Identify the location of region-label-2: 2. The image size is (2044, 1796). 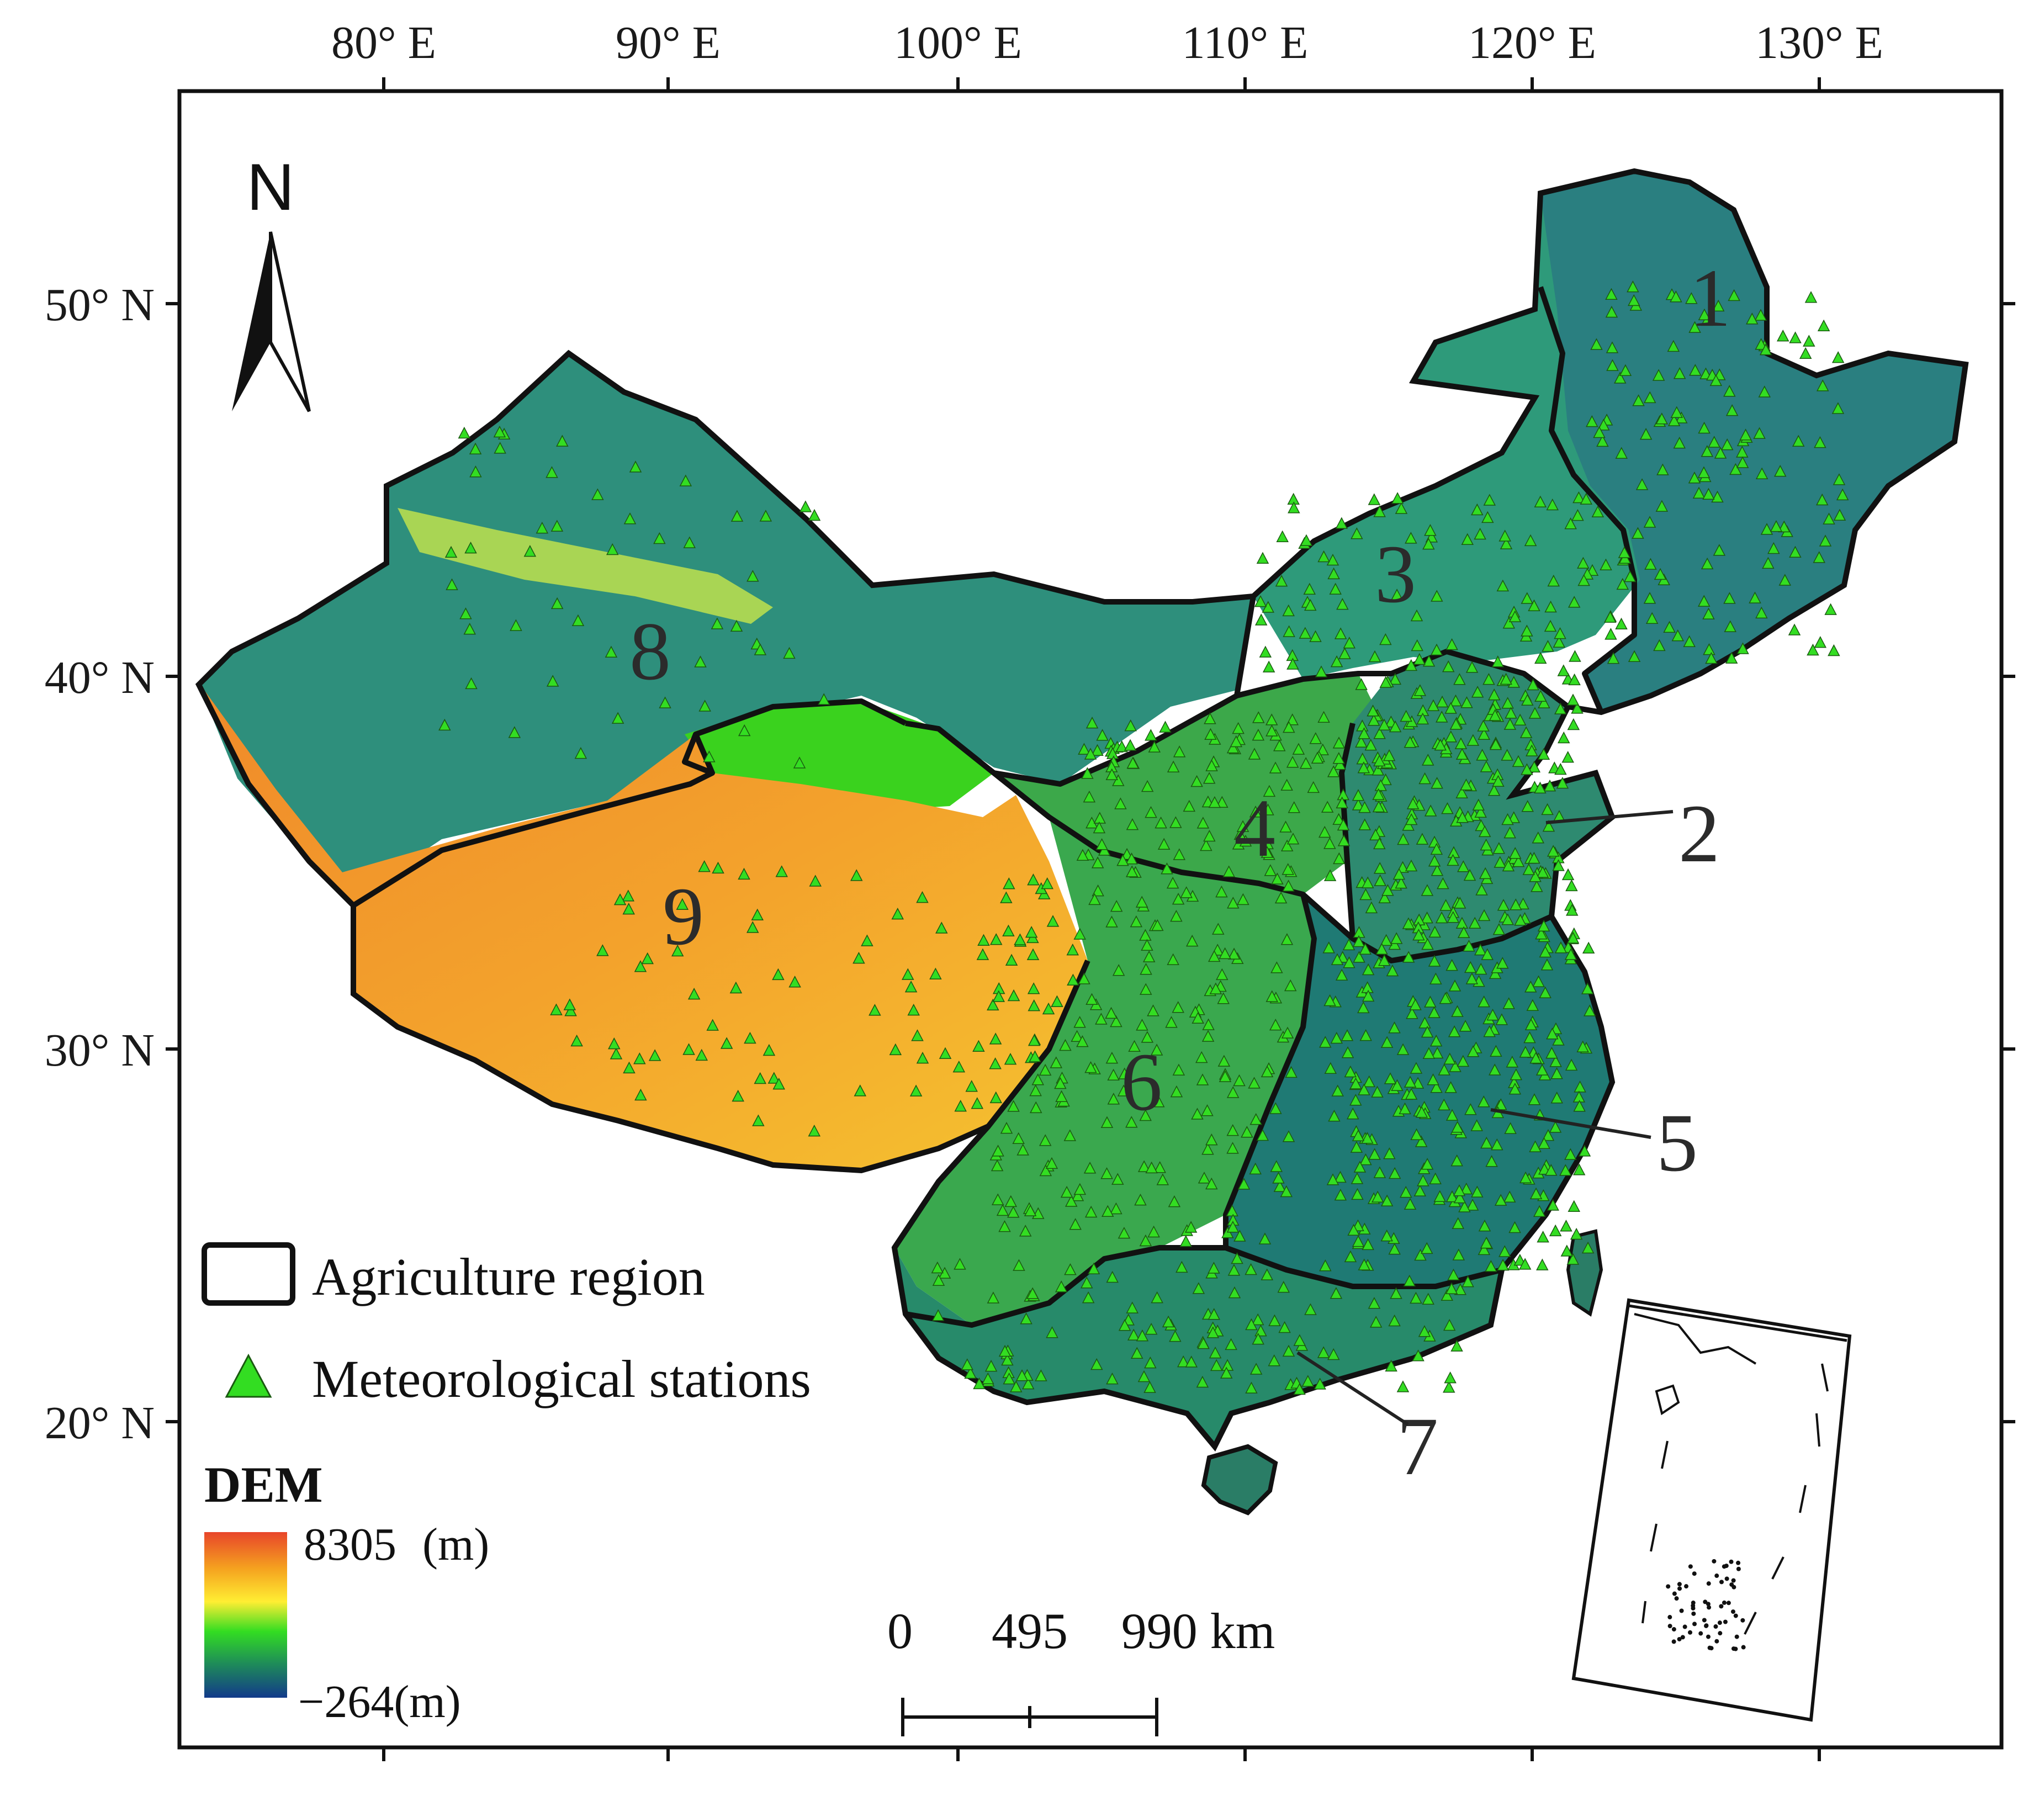
(1699, 834).